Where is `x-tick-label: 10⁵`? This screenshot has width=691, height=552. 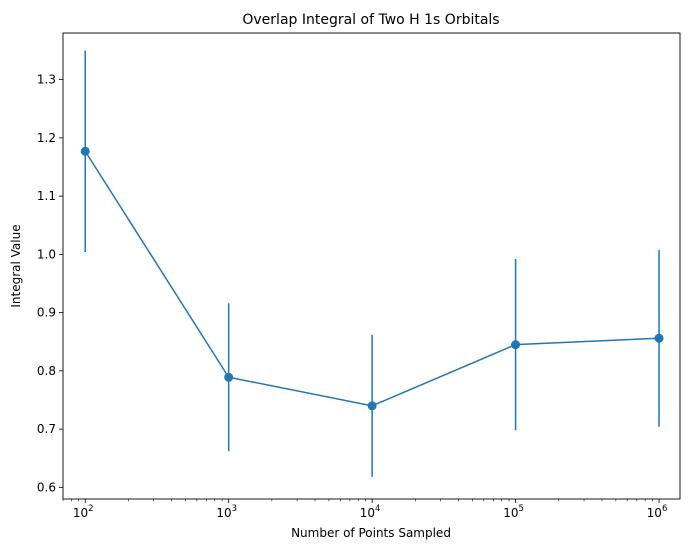
x-tick-label: 10⁵ is located at coordinates (513, 512).